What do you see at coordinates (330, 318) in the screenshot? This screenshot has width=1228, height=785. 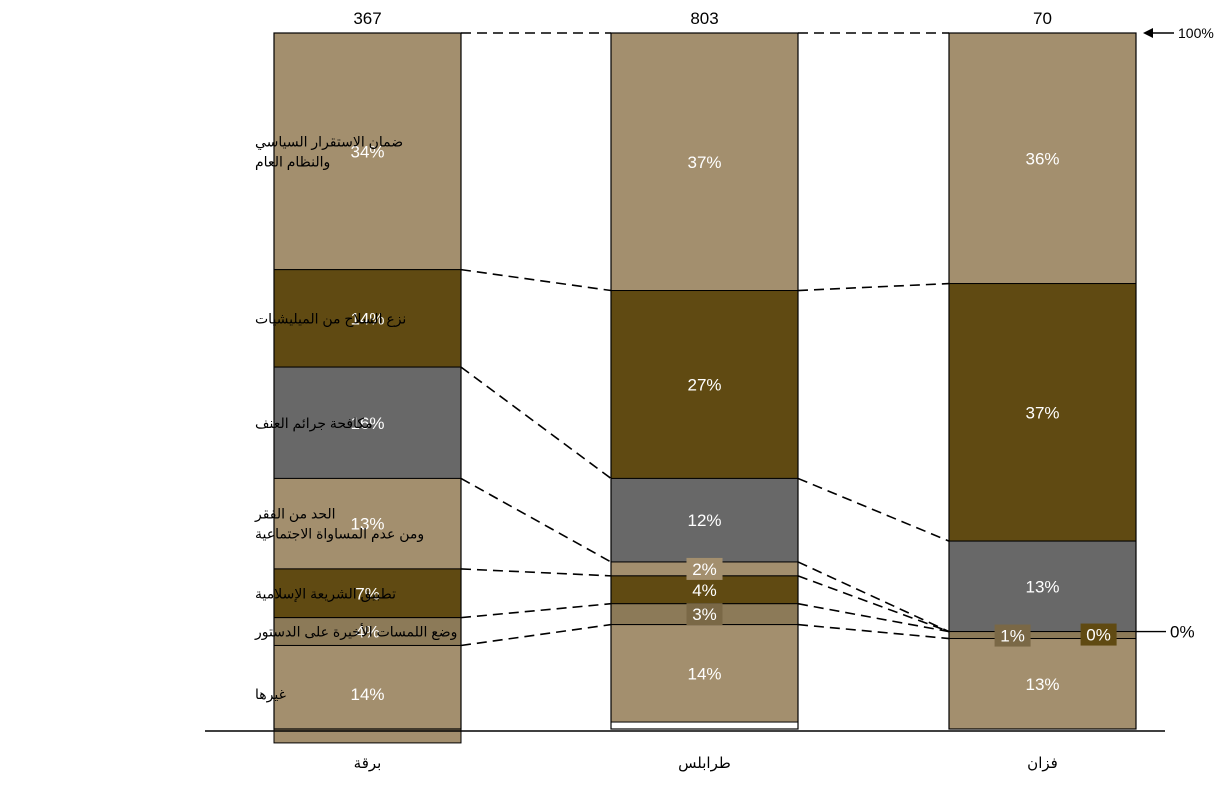 I see `legend-label: نزع السلاح من الميليشيات` at bounding box center [330, 318].